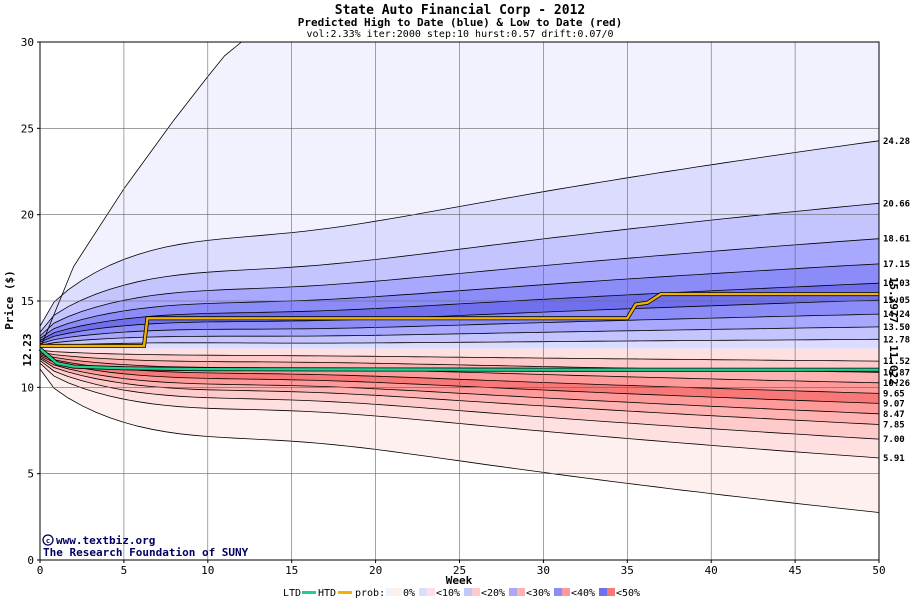  What do you see at coordinates (894, 440) in the screenshot?
I see `right-value-label: 7.00` at bounding box center [894, 440].